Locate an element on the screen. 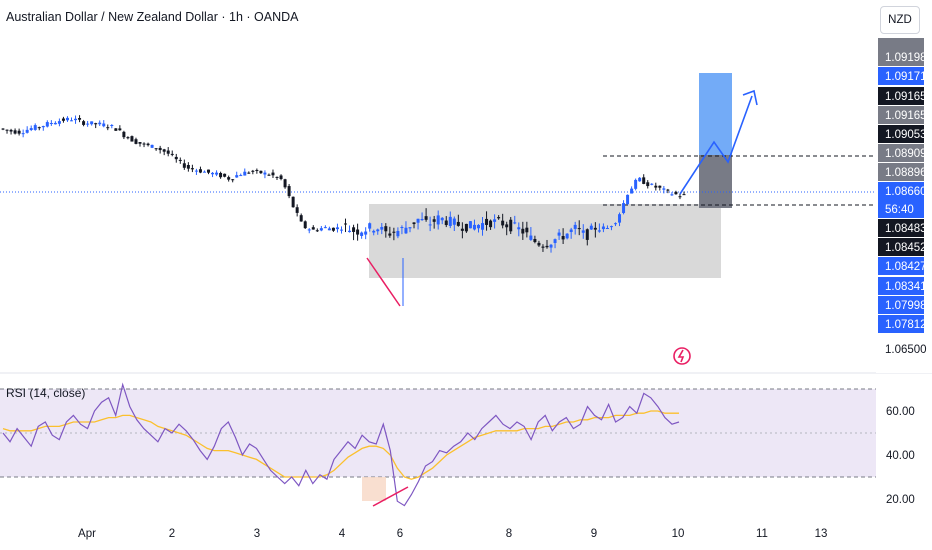 The image size is (932, 550). target-box is located at coordinates (715, 114).